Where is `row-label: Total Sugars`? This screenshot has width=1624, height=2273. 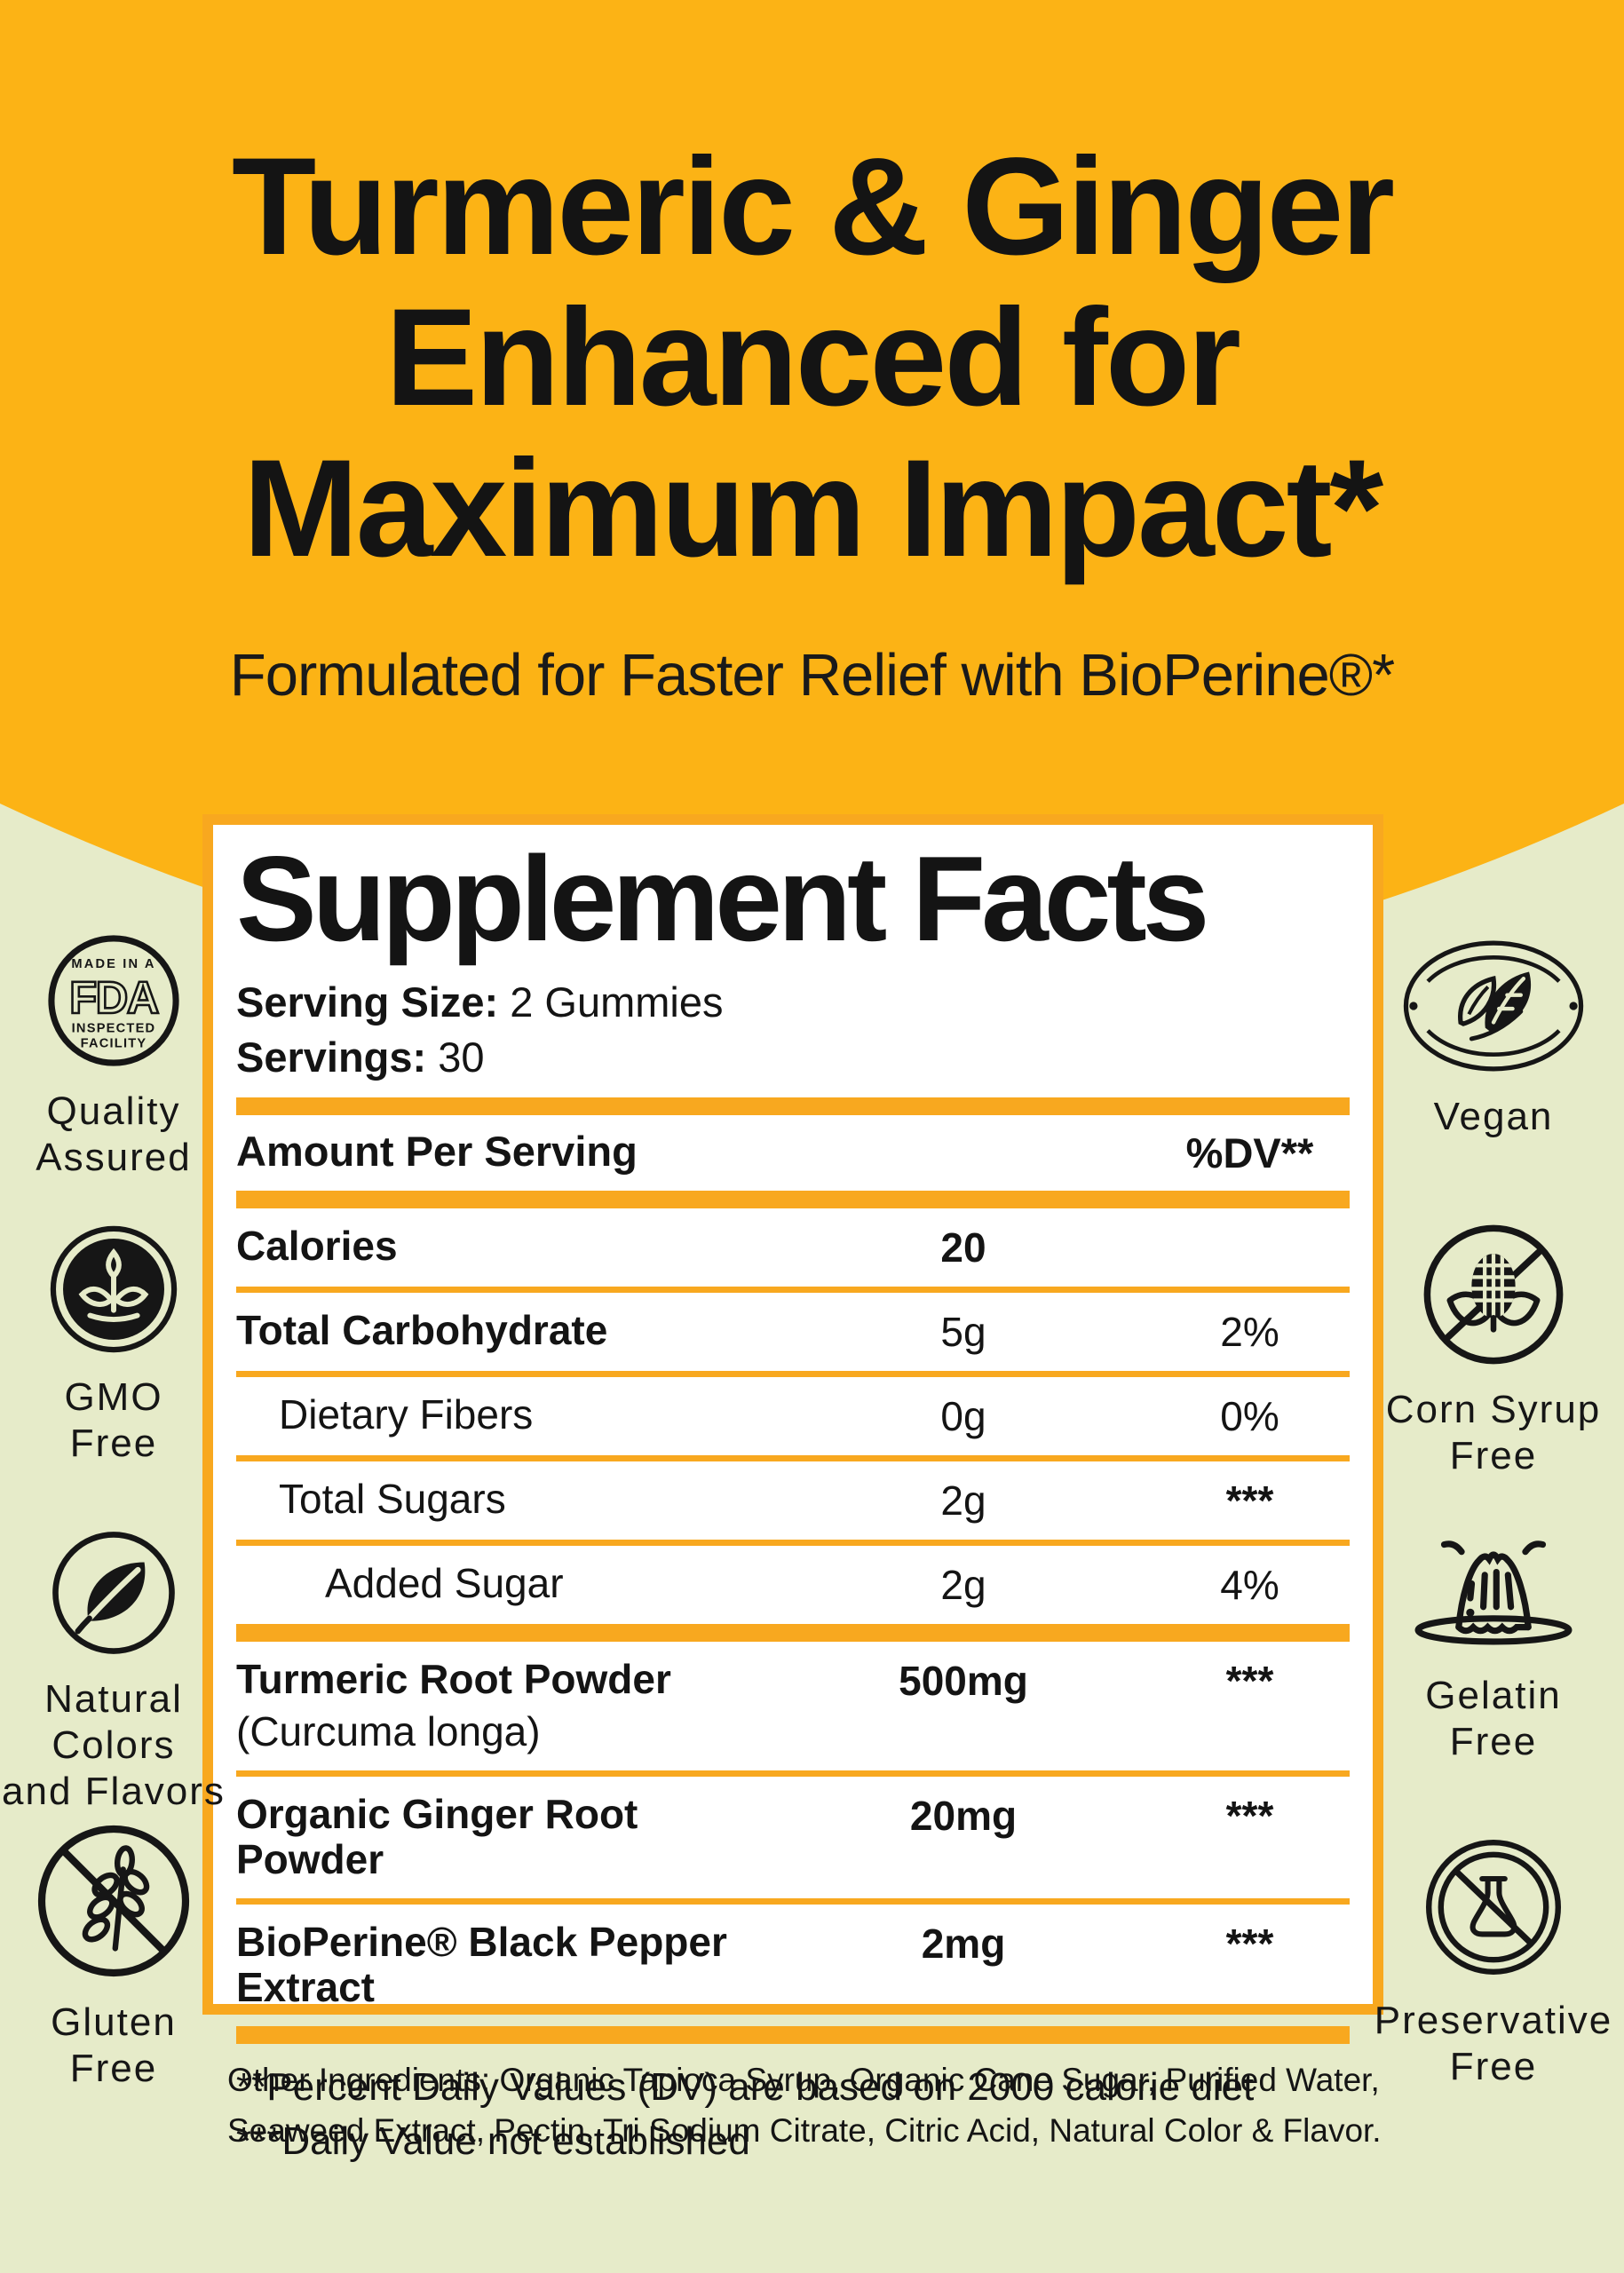 row-label: Total Sugars is located at coordinates (392, 1498).